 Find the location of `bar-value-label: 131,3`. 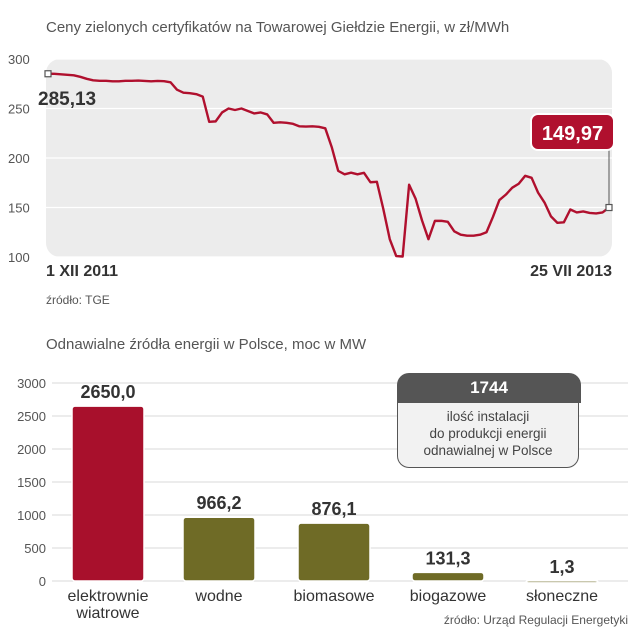

bar-value-label: 131,3 is located at coordinates (447, 558).